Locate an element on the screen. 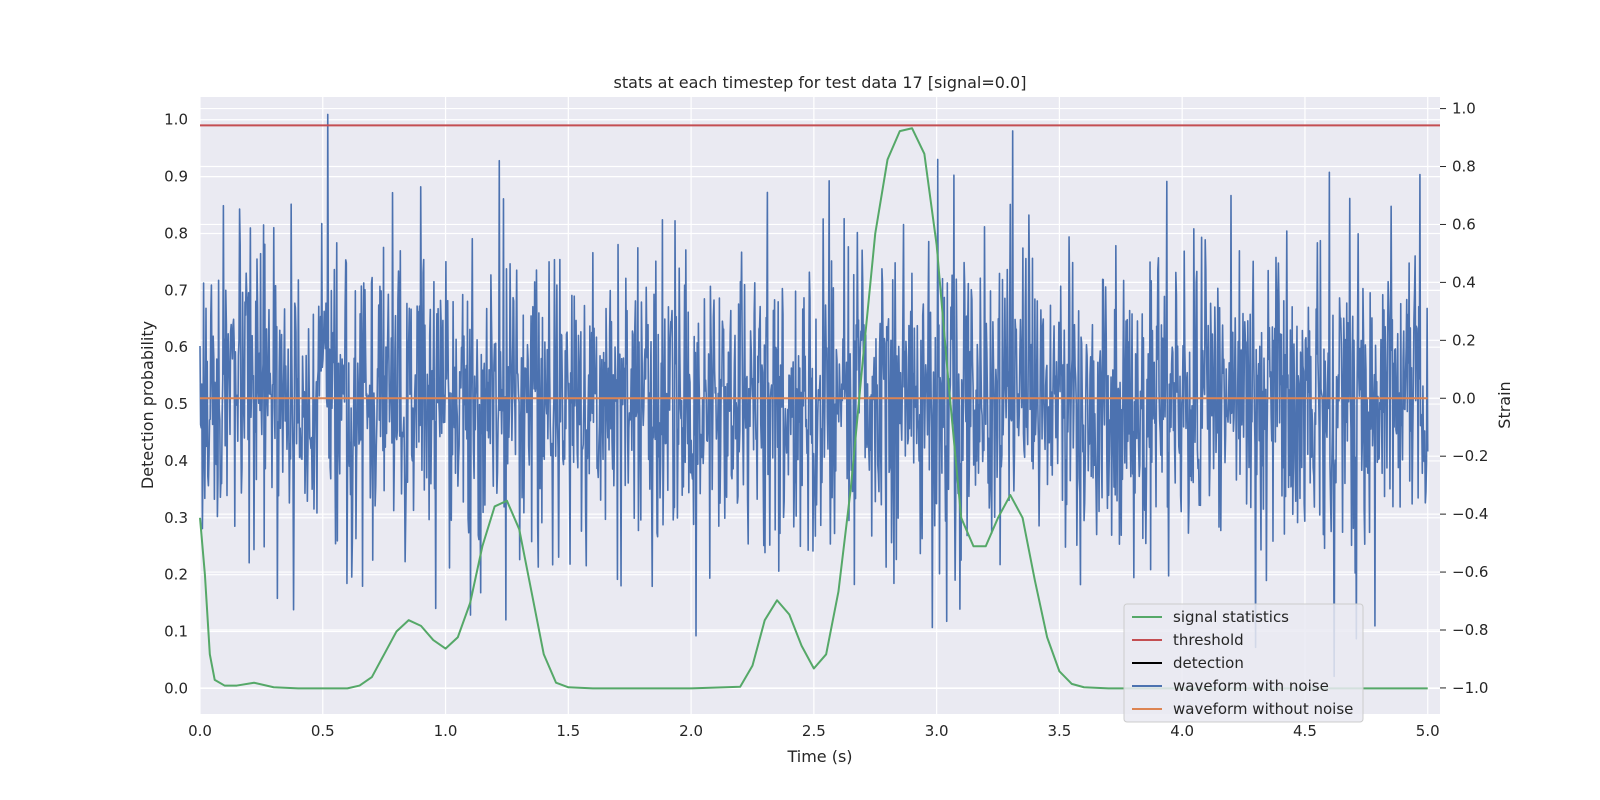  x-tick-label: 2.0 is located at coordinates (691, 731).